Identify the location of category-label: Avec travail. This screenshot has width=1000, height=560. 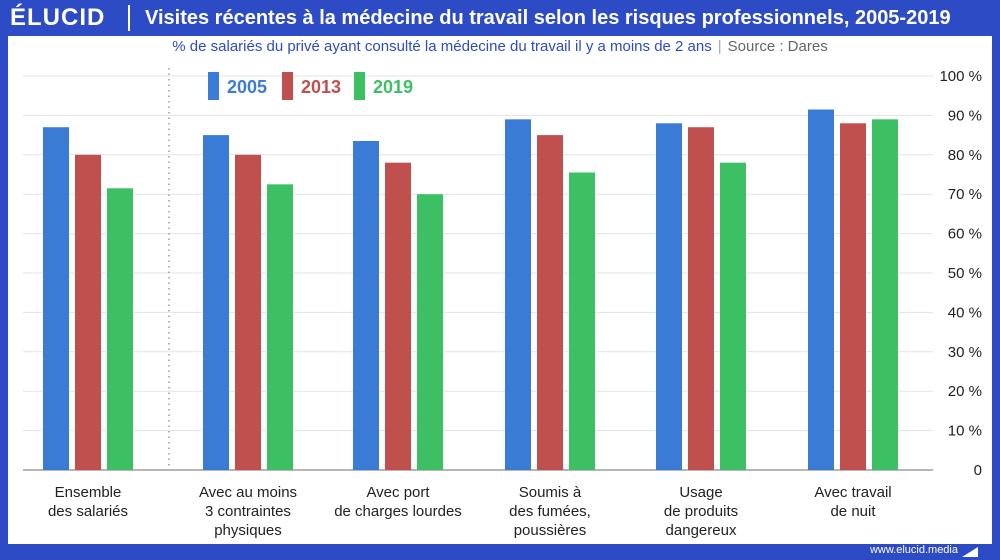
(852, 492).